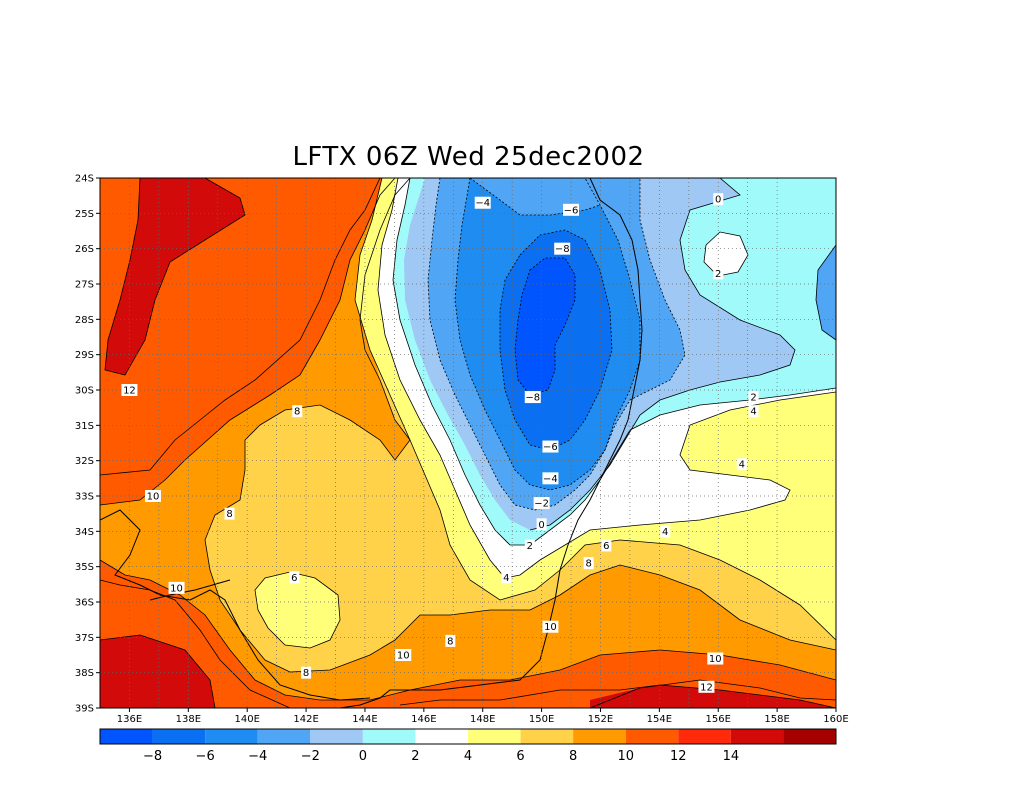  I want to click on colorbar-frame, so click(468, 736).